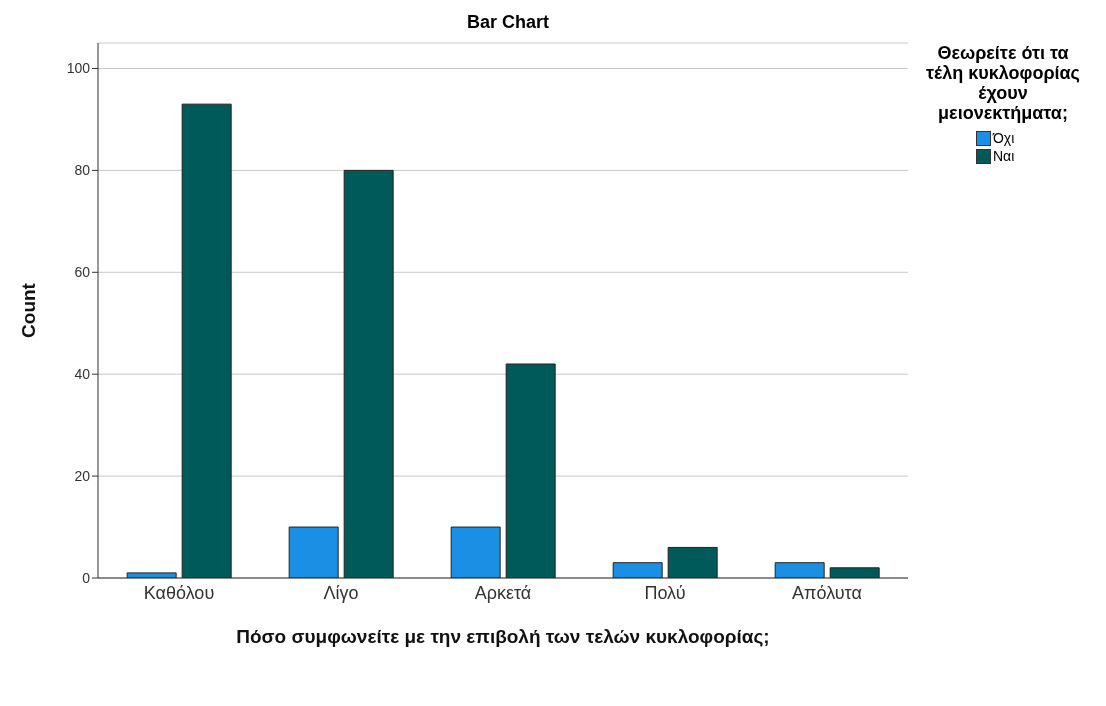 This screenshot has width=1106, height=706. I want to click on x-tick-label: Λίγο, so click(341, 592).